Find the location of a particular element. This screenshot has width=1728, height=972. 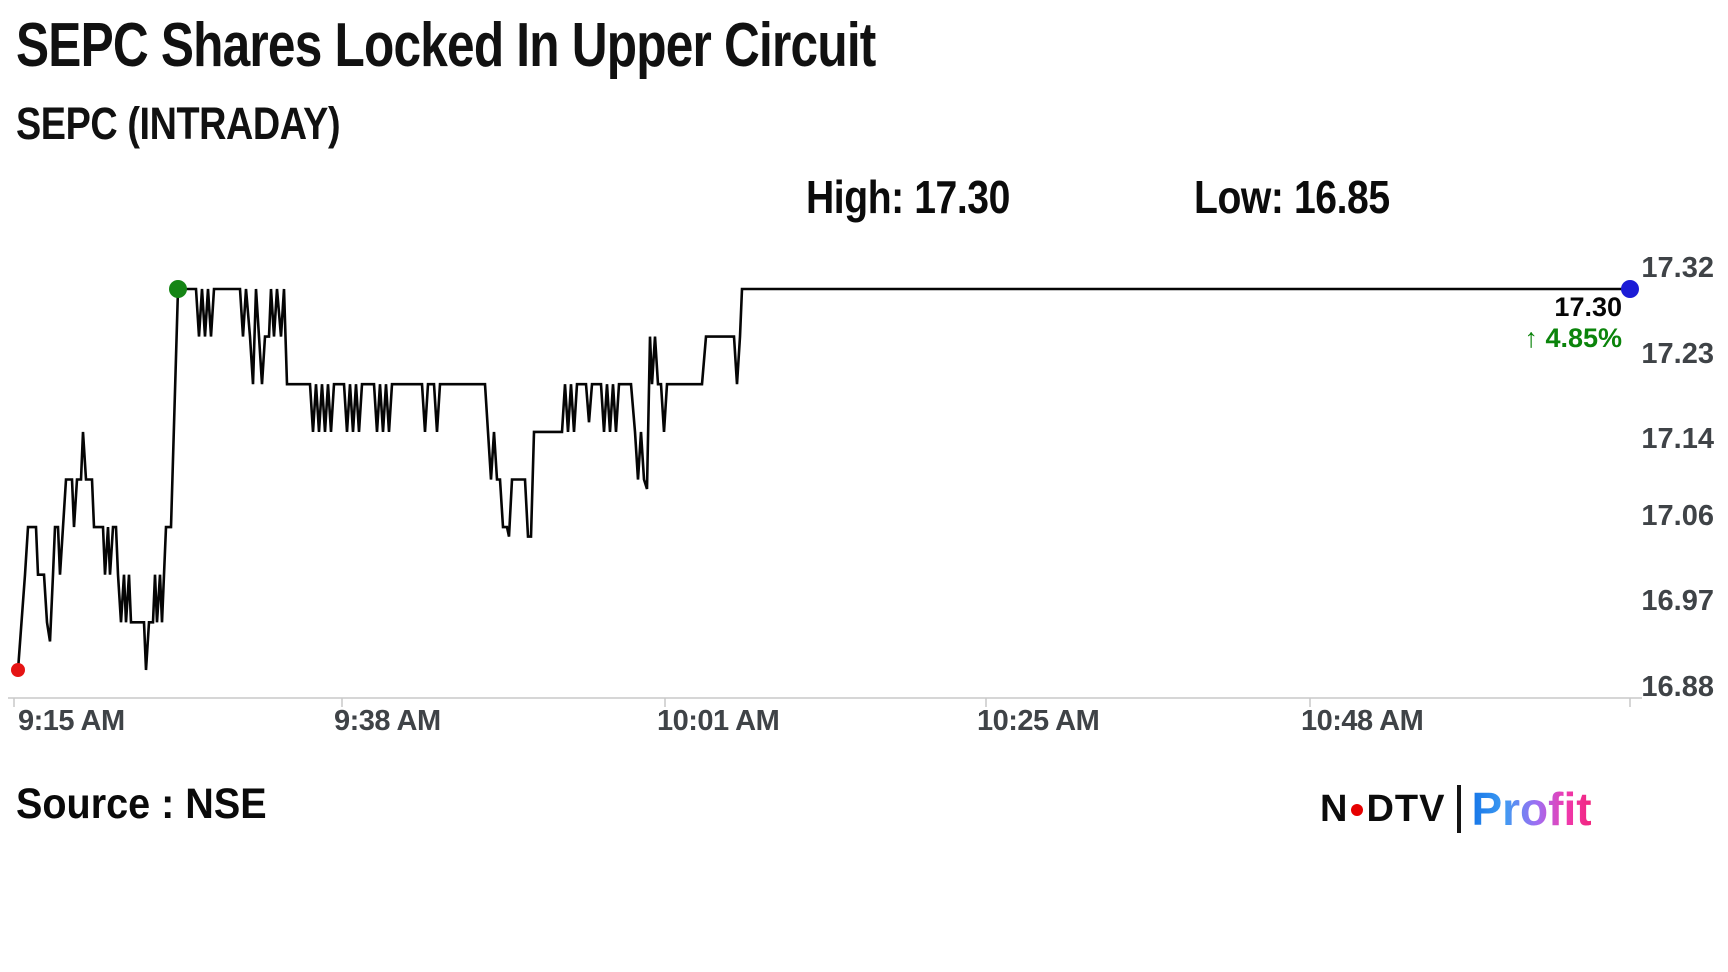

ndtv-letters-dtv: DTV is located at coordinates (1406, 808).